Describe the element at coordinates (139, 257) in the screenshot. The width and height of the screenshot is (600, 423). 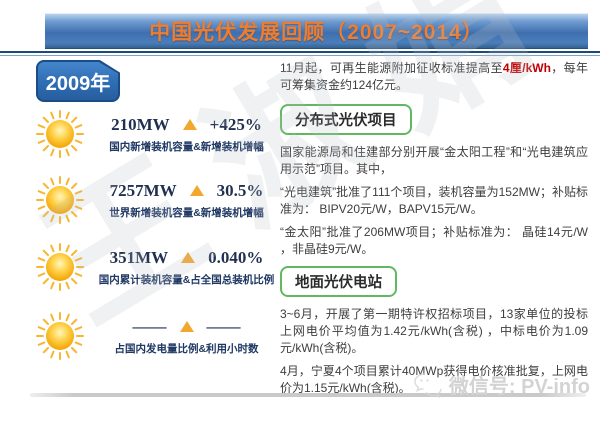
I see `stat-value: 351MW` at that location.